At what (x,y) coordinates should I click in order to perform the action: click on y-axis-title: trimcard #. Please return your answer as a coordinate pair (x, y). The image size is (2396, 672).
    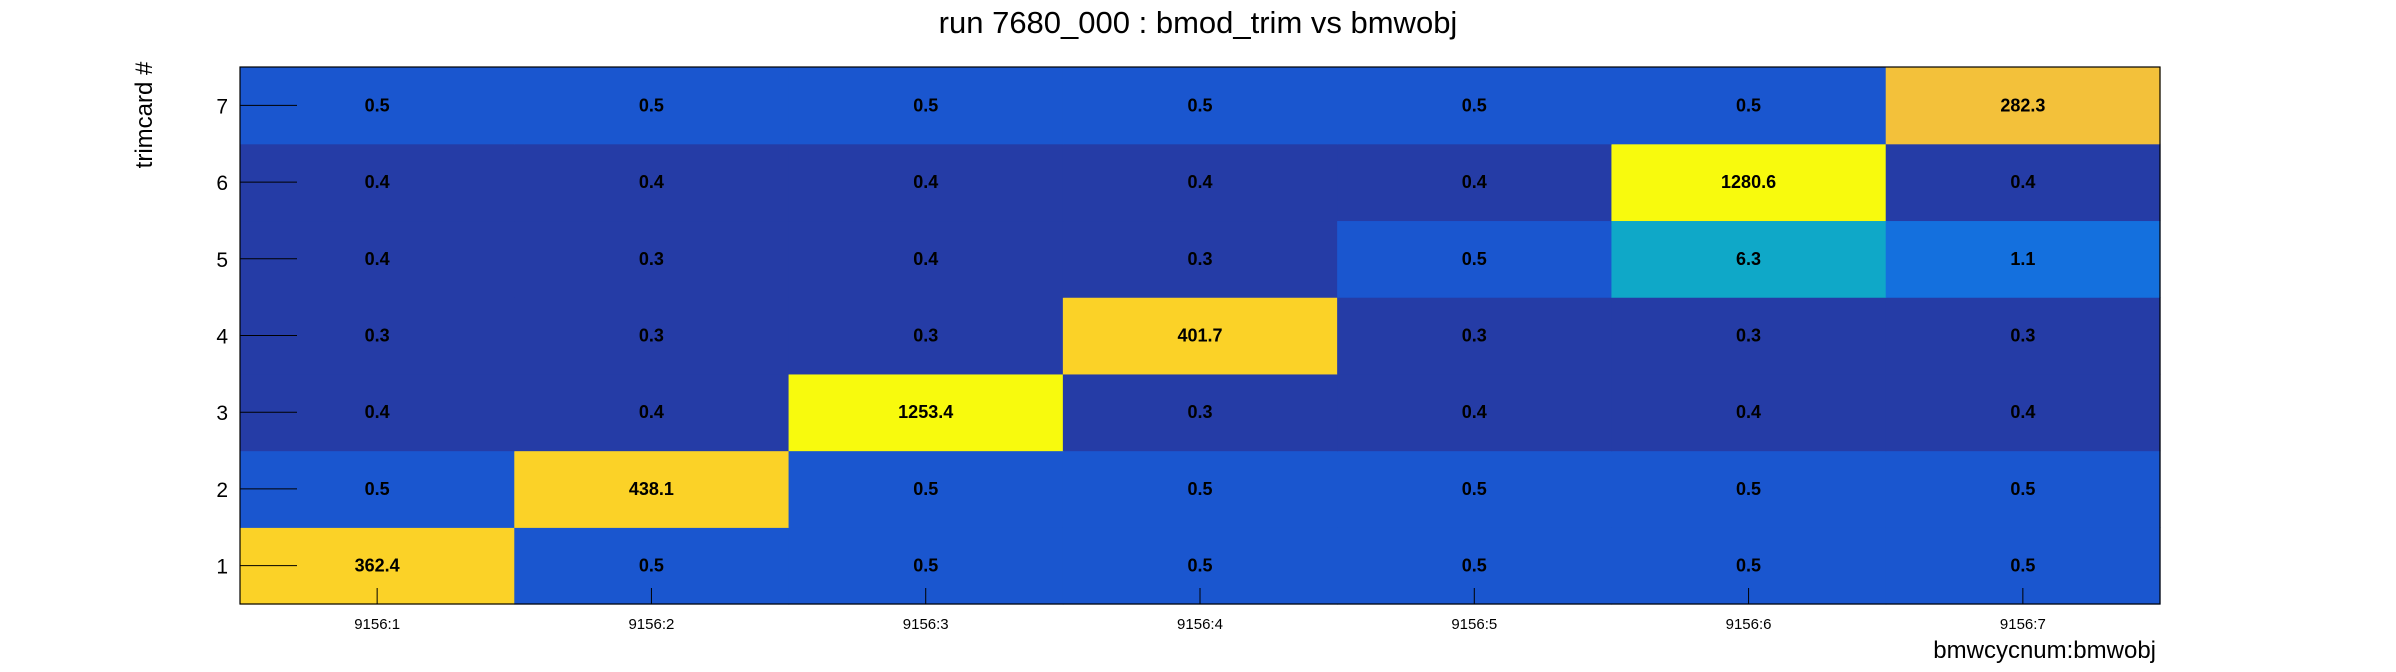
    Looking at the image, I should click on (144, 114).